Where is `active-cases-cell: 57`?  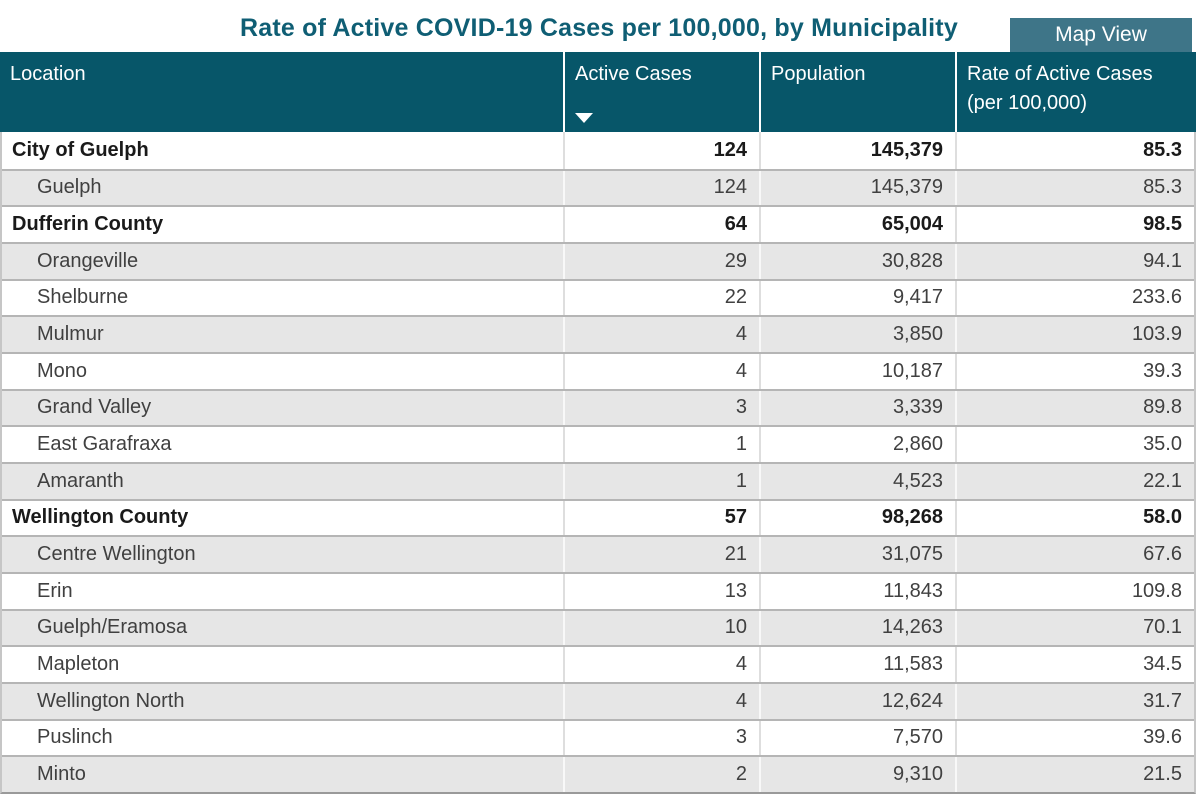 active-cases-cell: 57 is located at coordinates (661, 518).